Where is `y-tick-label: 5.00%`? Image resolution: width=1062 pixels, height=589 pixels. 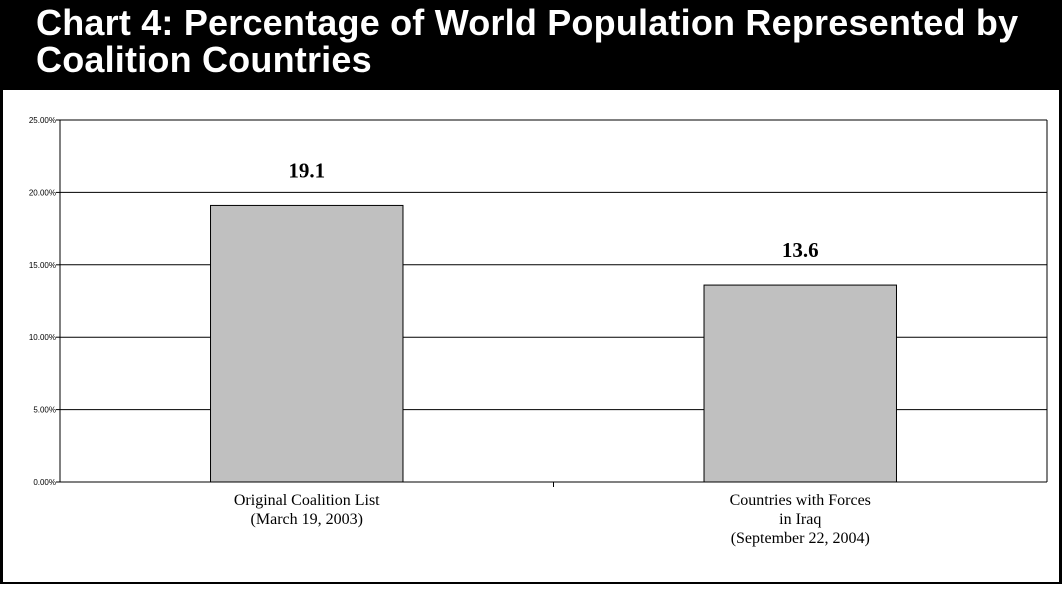 y-tick-label: 5.00% is located at coordinates (44, 410).